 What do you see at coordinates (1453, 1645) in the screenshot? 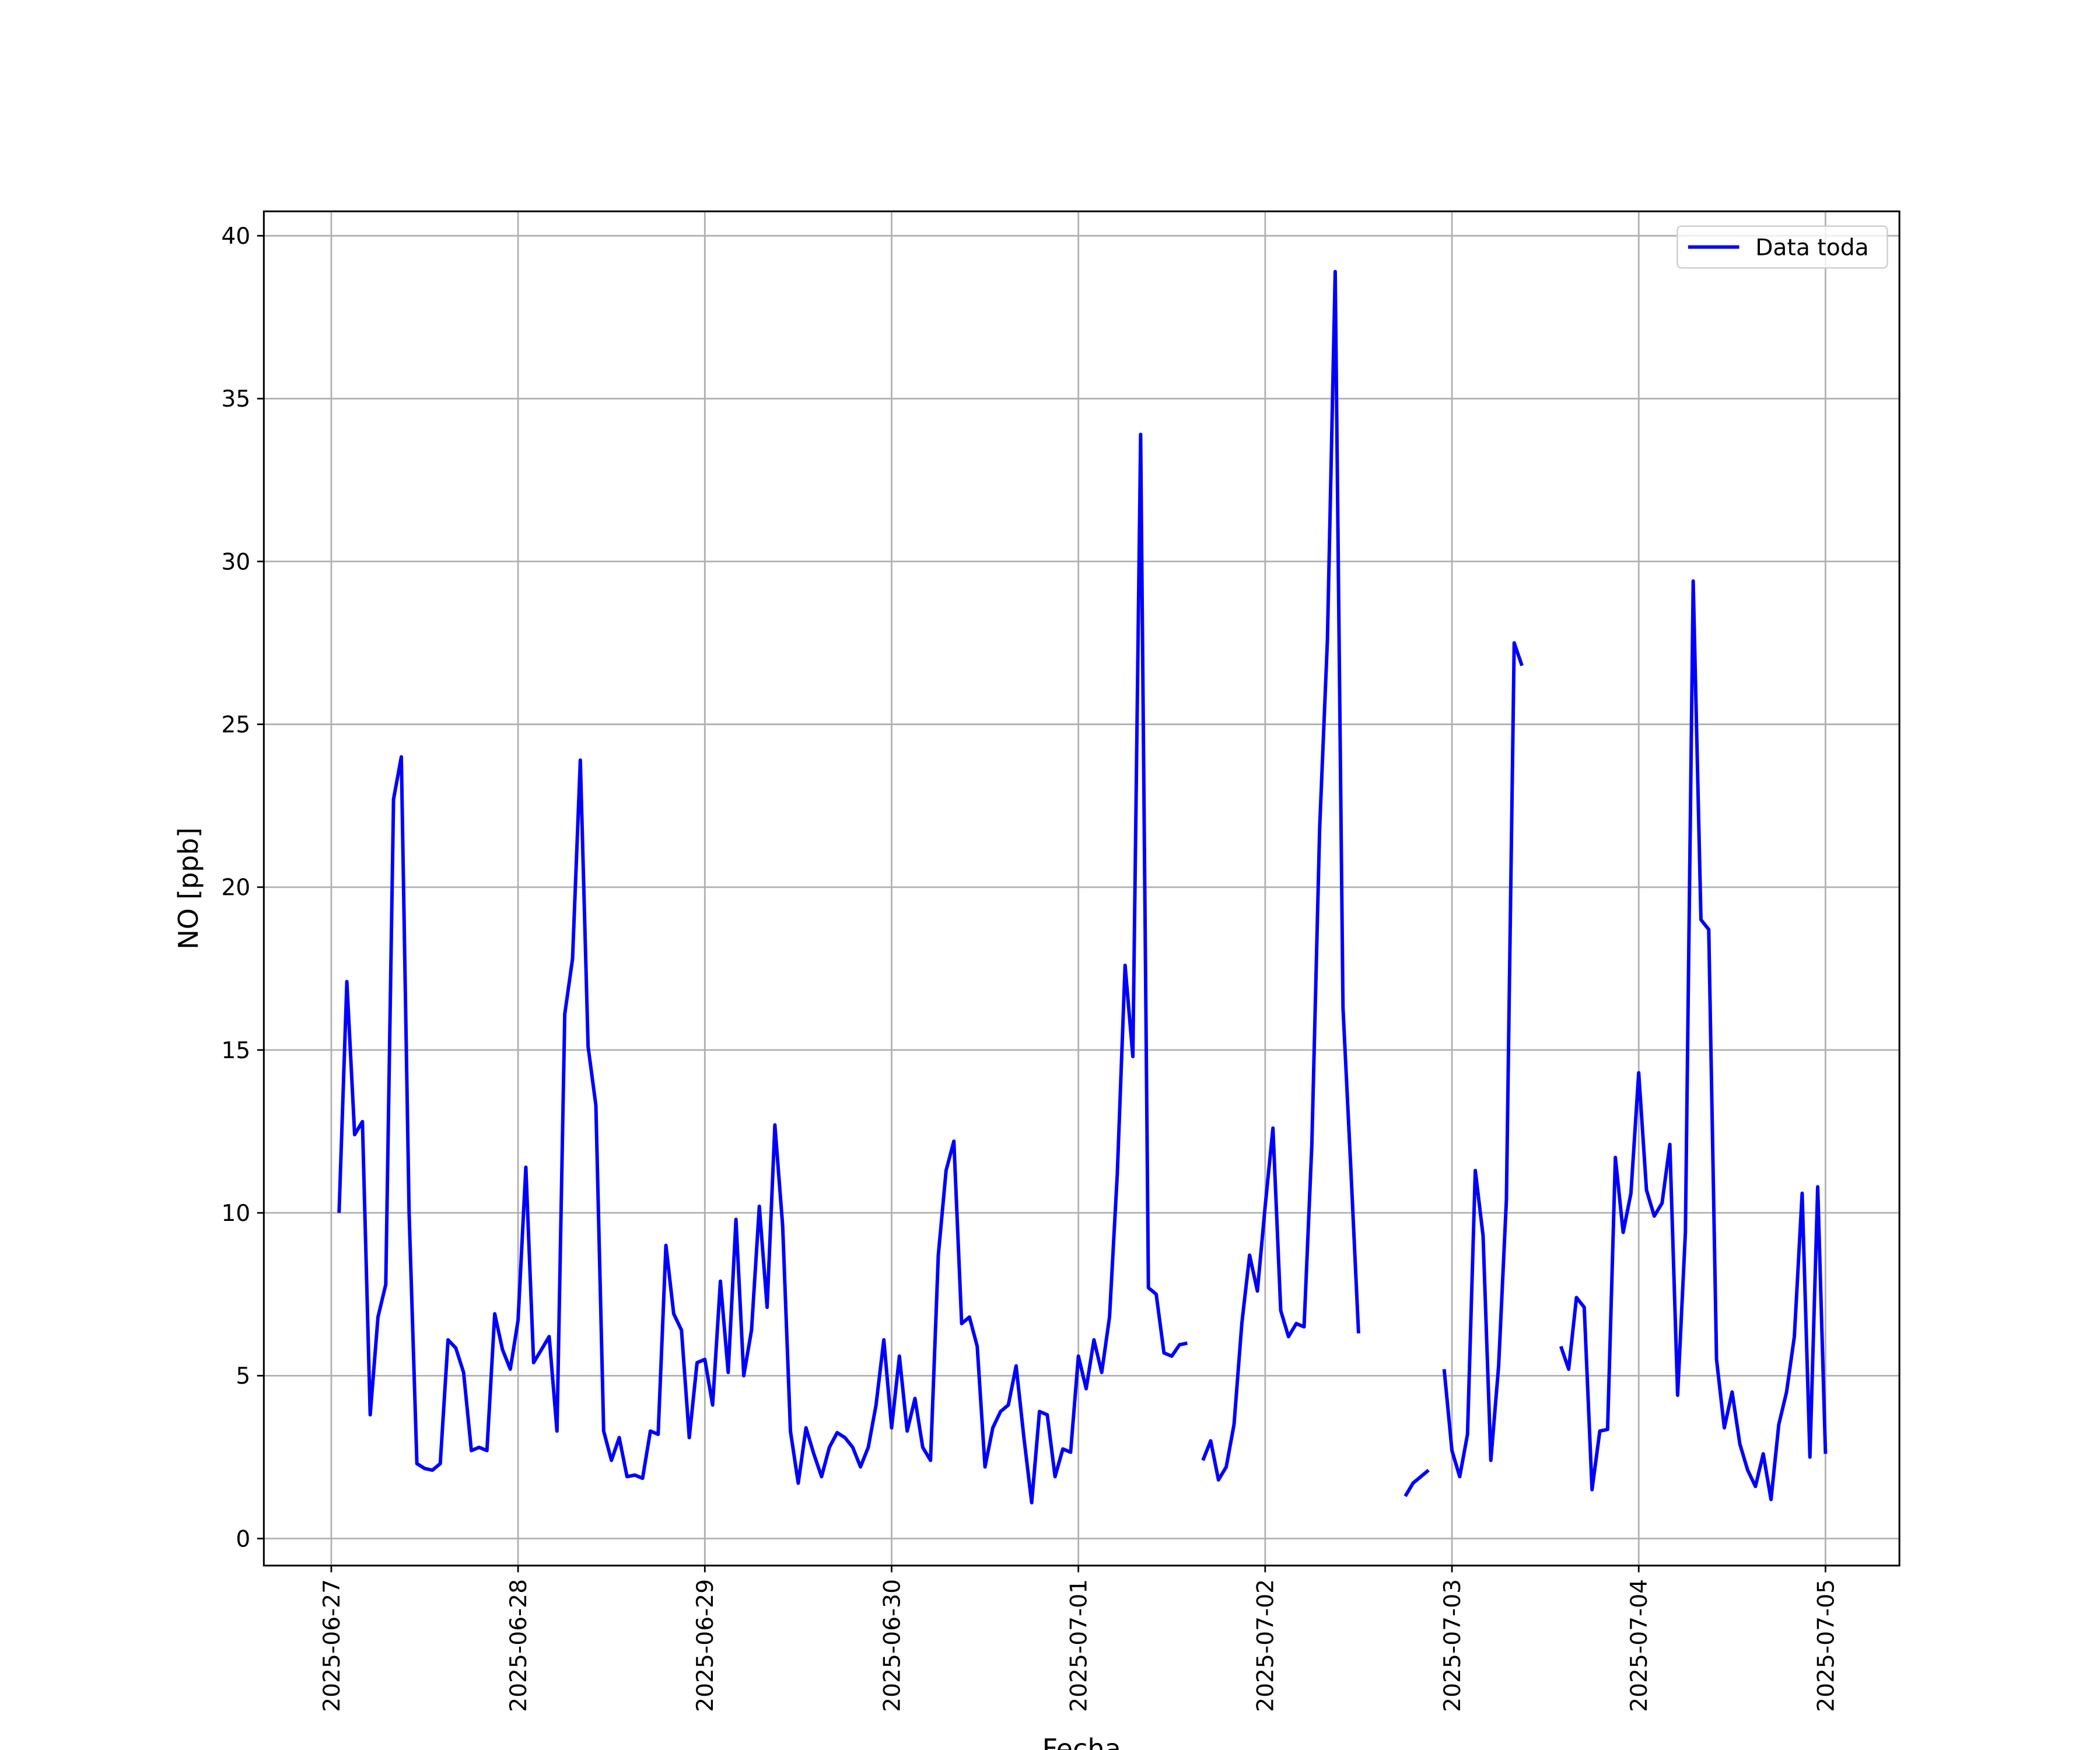
I see `x-tick-label: 2025-07-03` at bounding box center [1453, 1645].